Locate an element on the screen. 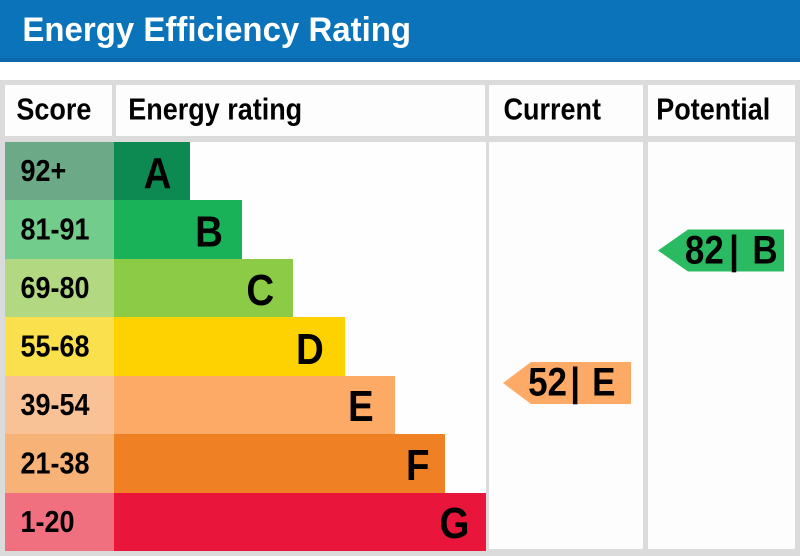  svg-text: C is located at coordinates (260, 290).